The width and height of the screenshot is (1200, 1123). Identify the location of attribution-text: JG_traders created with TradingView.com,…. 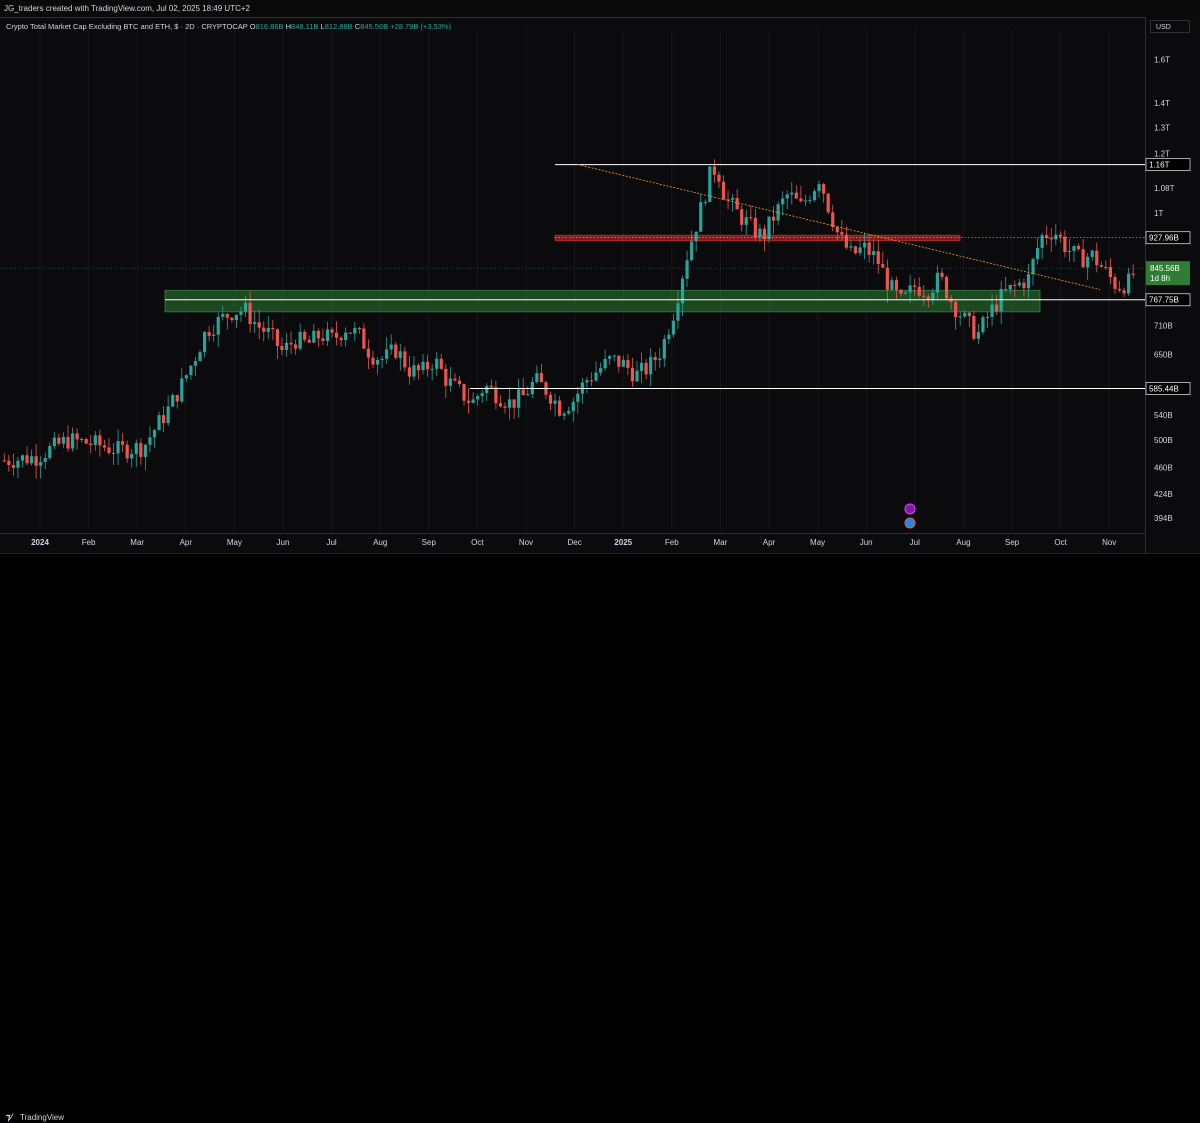
(127, 8).